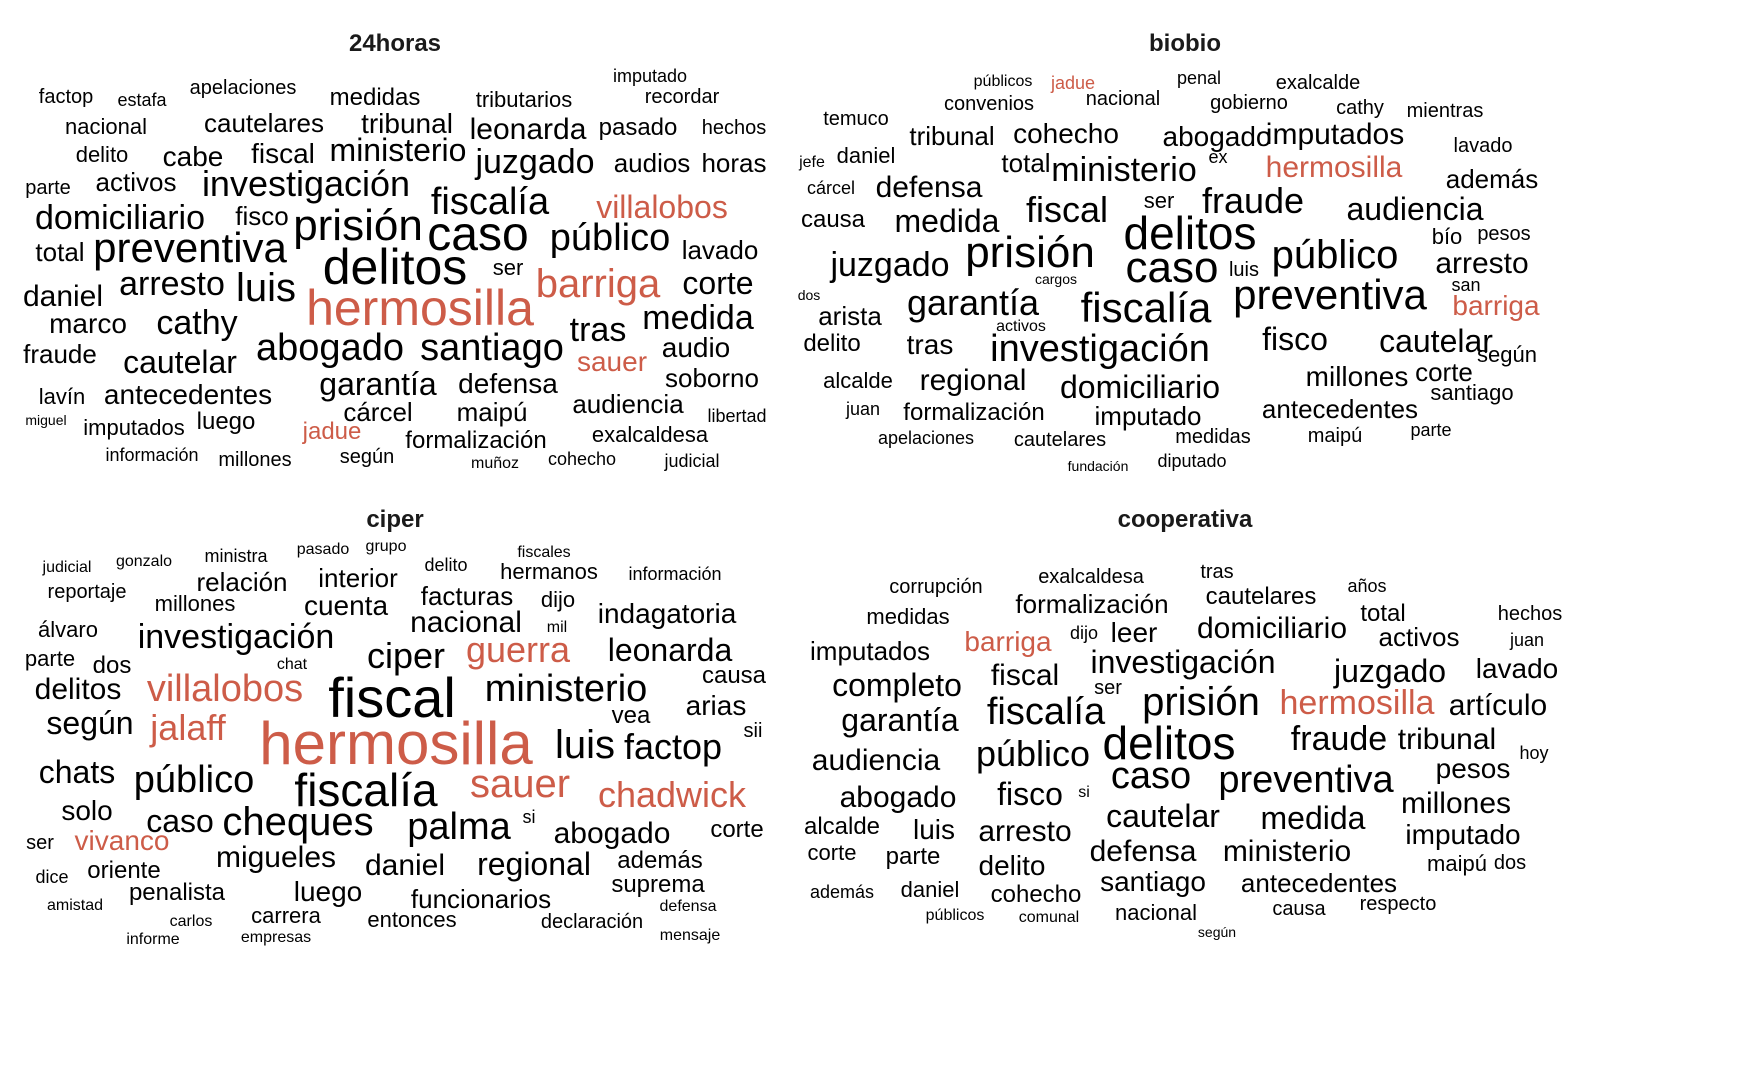 This screenshot has width=1750, height=1081. I want to click on word-solo: solo, so click(87, 810).